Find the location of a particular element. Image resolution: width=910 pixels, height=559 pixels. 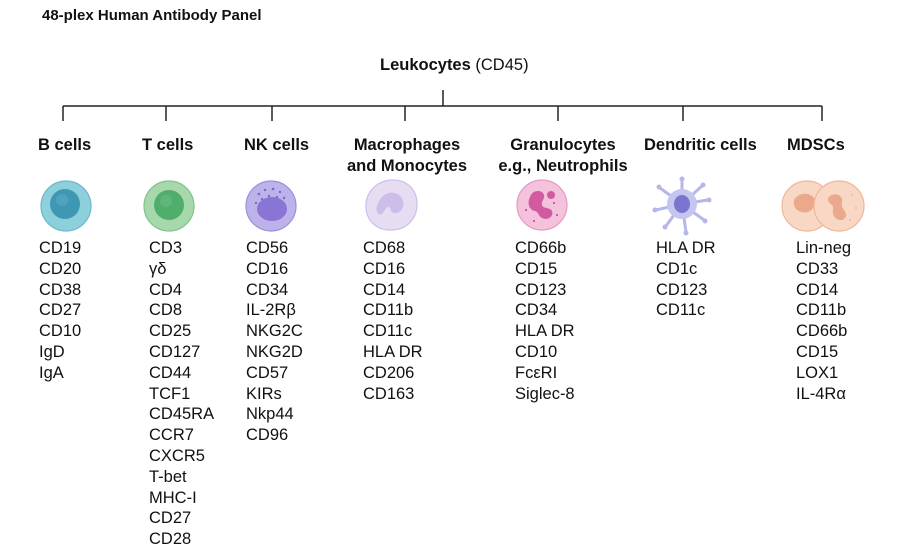

column-nk-cells: NK cells is located at coordinates (276, 145).